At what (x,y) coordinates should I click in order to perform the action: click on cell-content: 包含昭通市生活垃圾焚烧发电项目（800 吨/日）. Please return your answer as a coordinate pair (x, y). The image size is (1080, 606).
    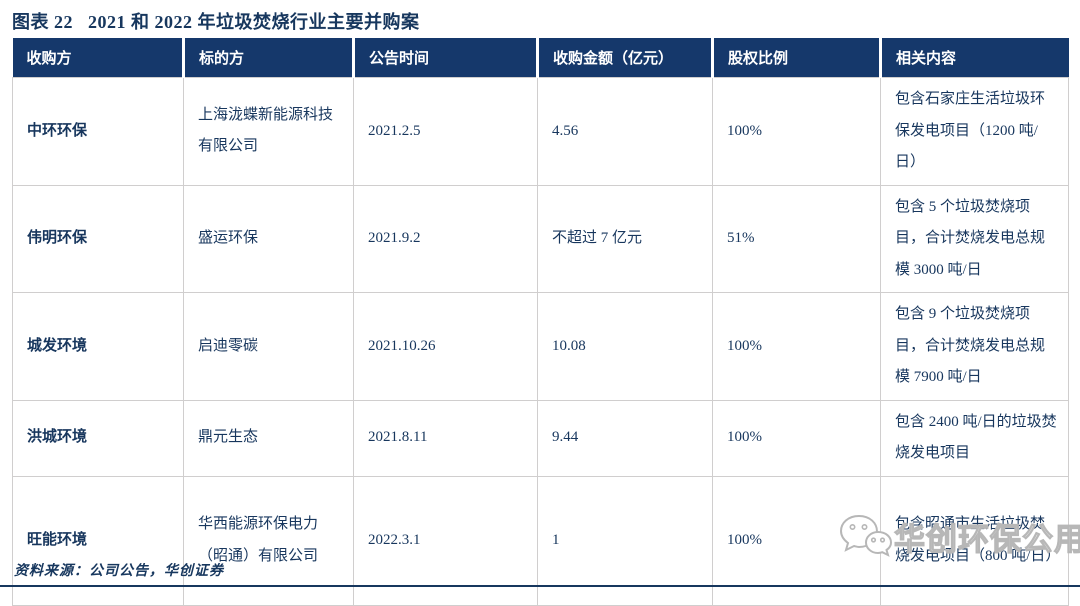
    Looking at the image, I should click on (974, 540).